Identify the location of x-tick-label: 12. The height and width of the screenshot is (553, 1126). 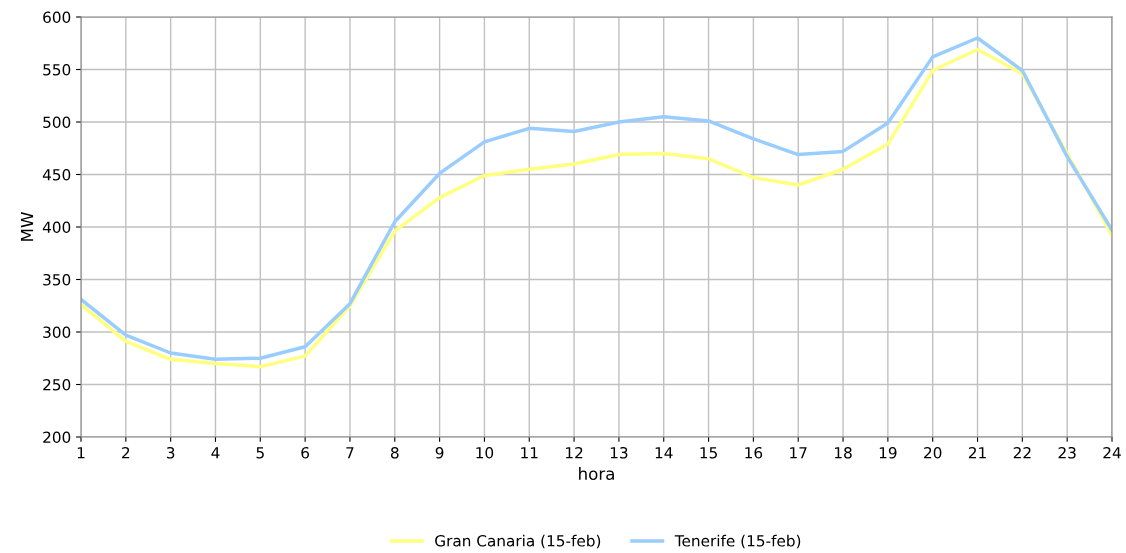
(574, 452).